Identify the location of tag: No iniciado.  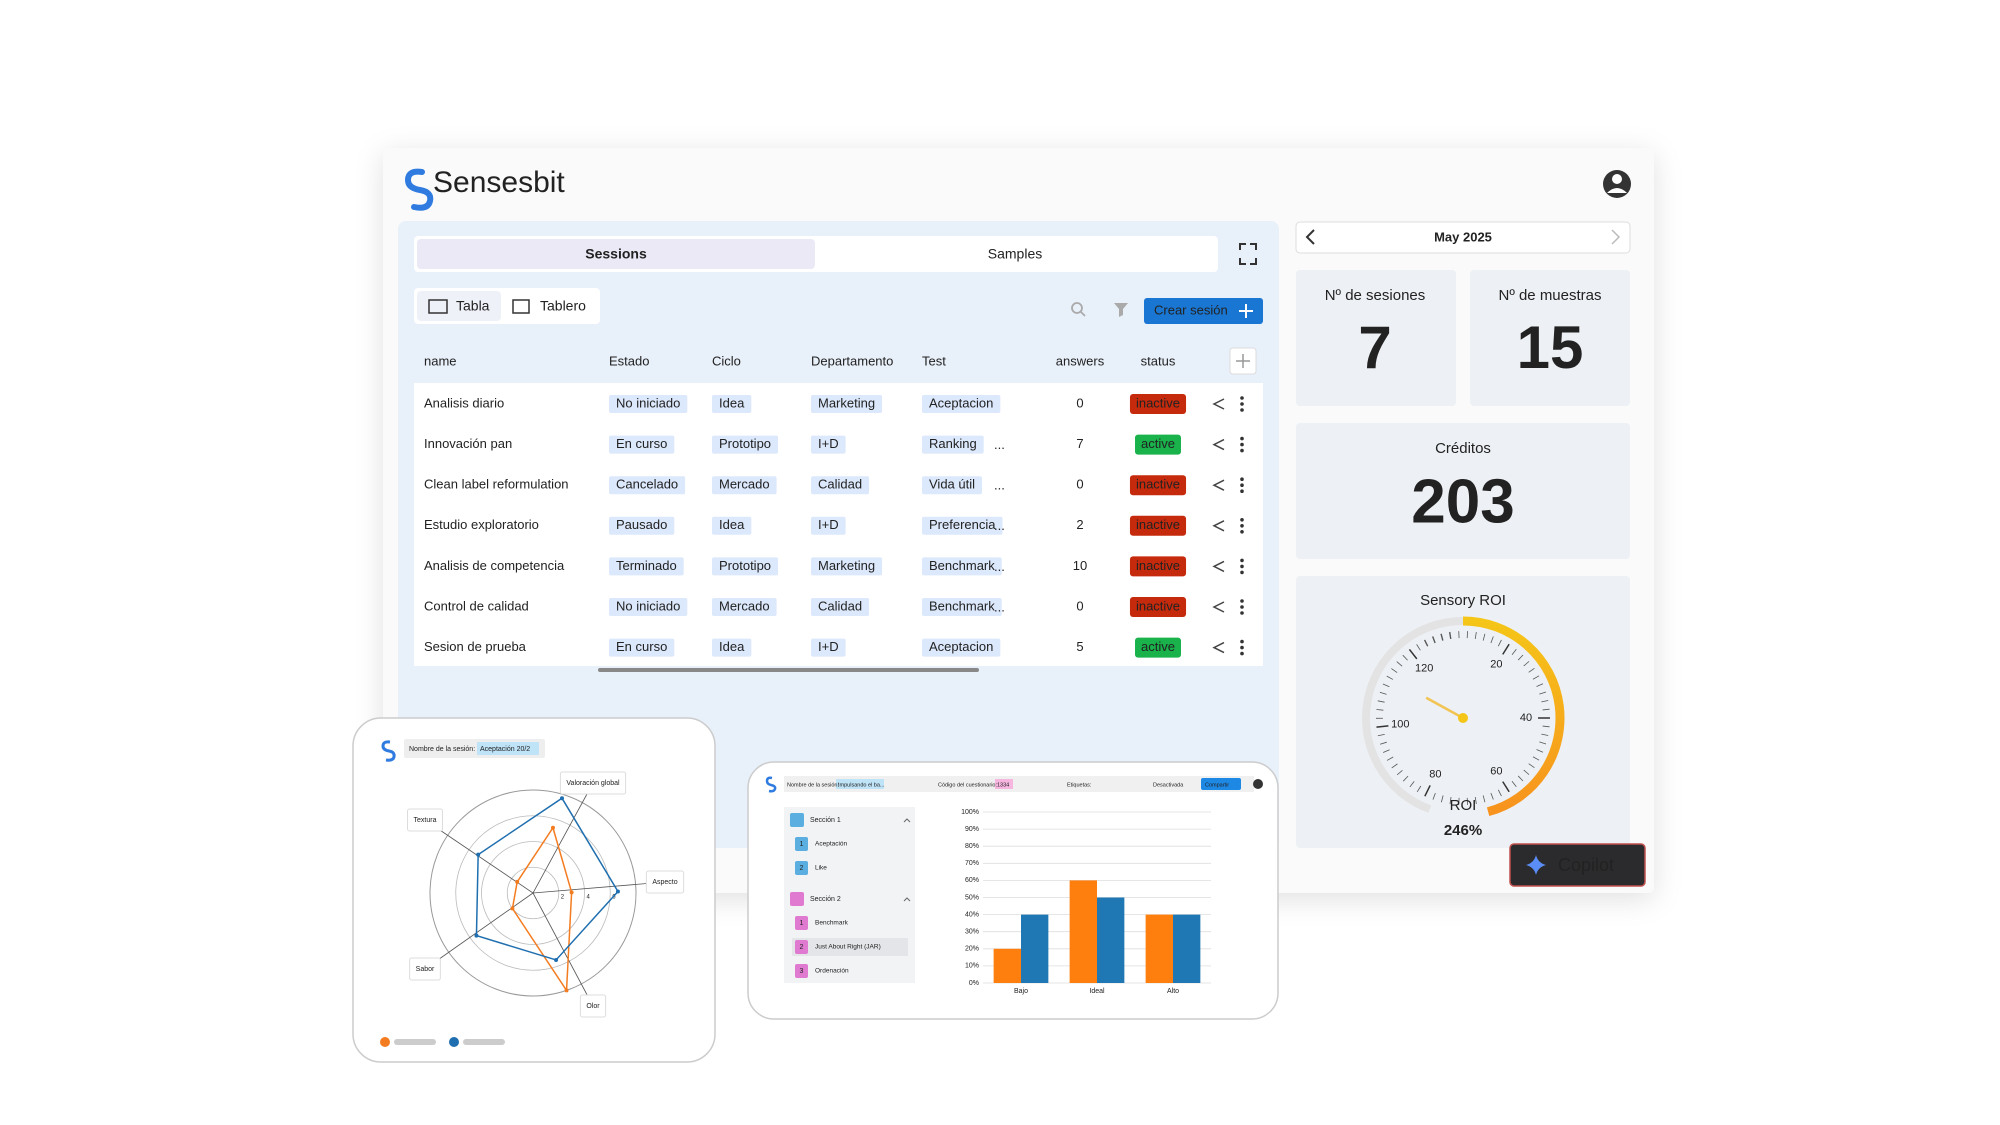
(648, 402).